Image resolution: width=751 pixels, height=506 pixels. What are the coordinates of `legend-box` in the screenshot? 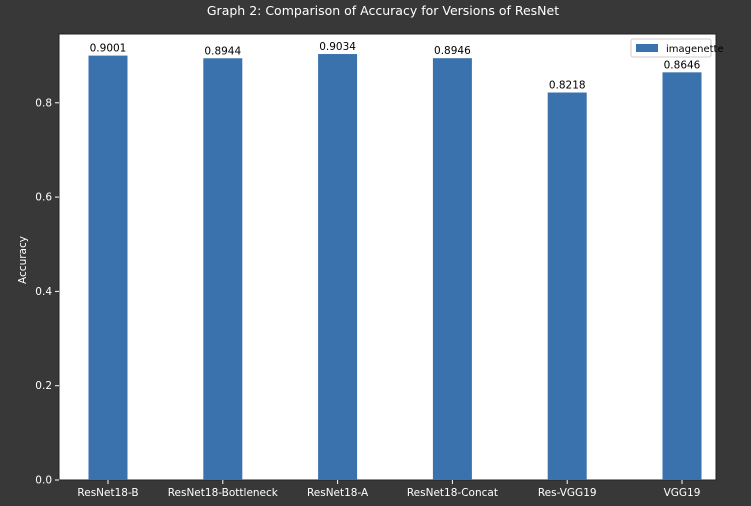 It's located at (671, 48).